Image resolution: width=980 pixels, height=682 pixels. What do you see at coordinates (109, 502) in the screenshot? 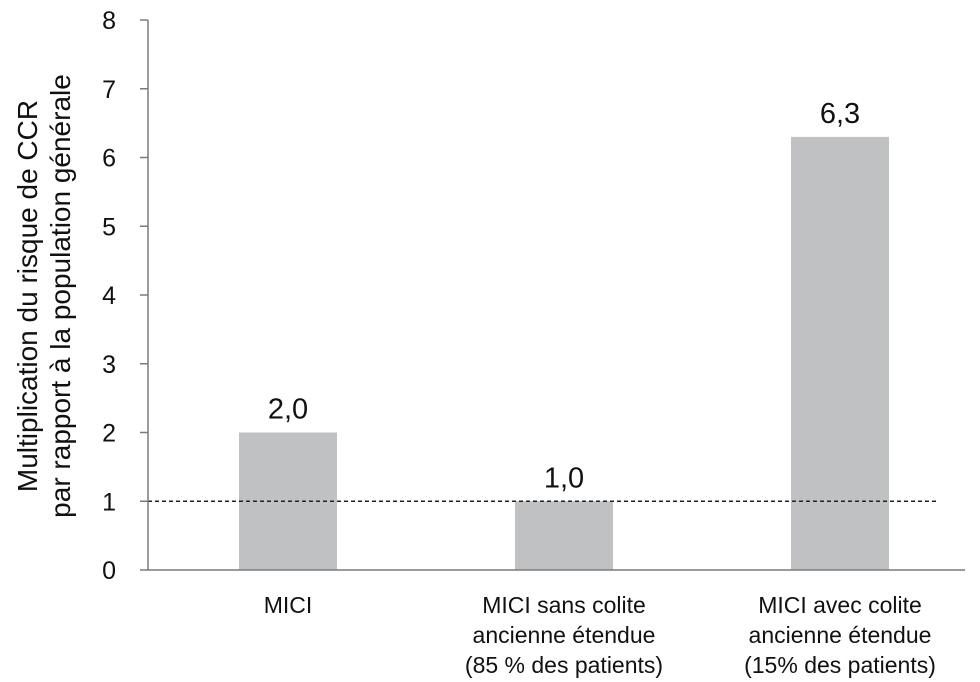
I see `y-tick-label: 1` at bounding box center [109, 502].